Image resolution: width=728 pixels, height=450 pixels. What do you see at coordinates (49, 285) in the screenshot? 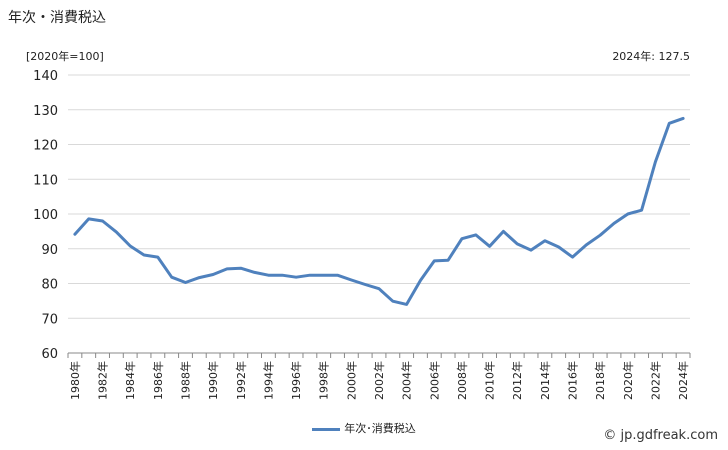
I see `y-tick-label: 80` at bounding box center [49, 285].